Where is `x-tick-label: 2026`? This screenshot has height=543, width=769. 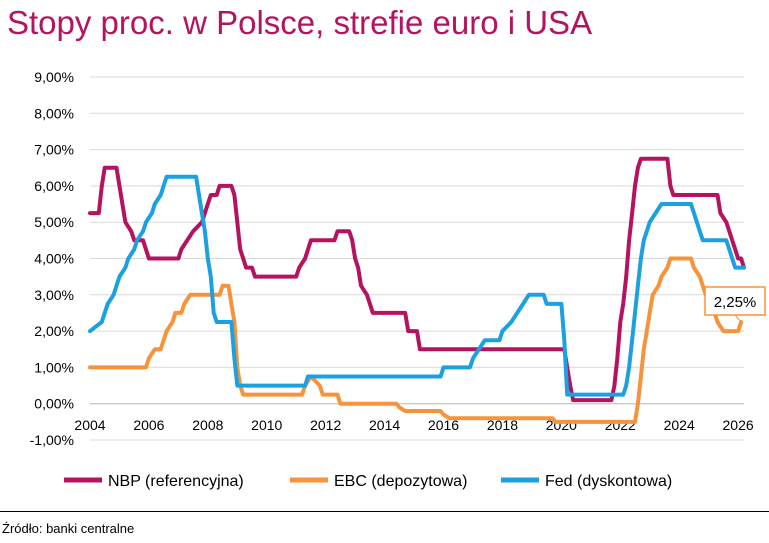
x-tick-label: 2026 is located at coordinates (738, 425).